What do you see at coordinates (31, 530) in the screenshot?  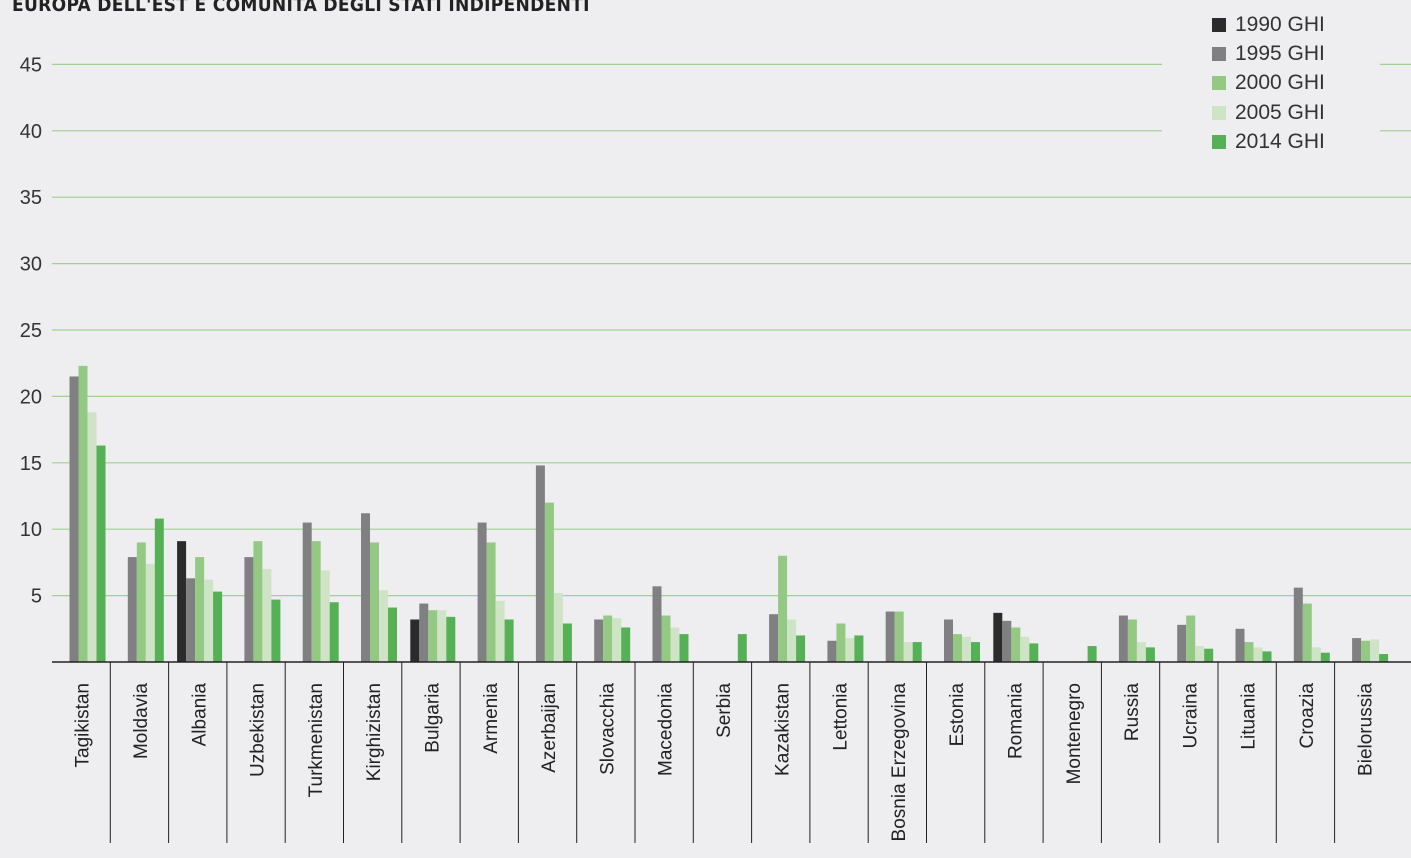 I see `y-tick-label: 10` at bounding box center [31, 530].